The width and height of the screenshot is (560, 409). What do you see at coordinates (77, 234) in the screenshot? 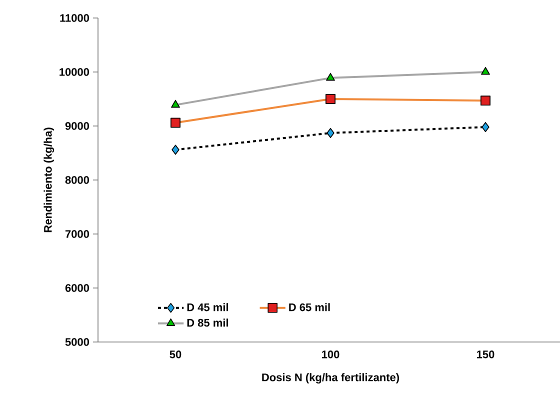
I see `y-tick-label: 7000` at bounding box center [77, 234].